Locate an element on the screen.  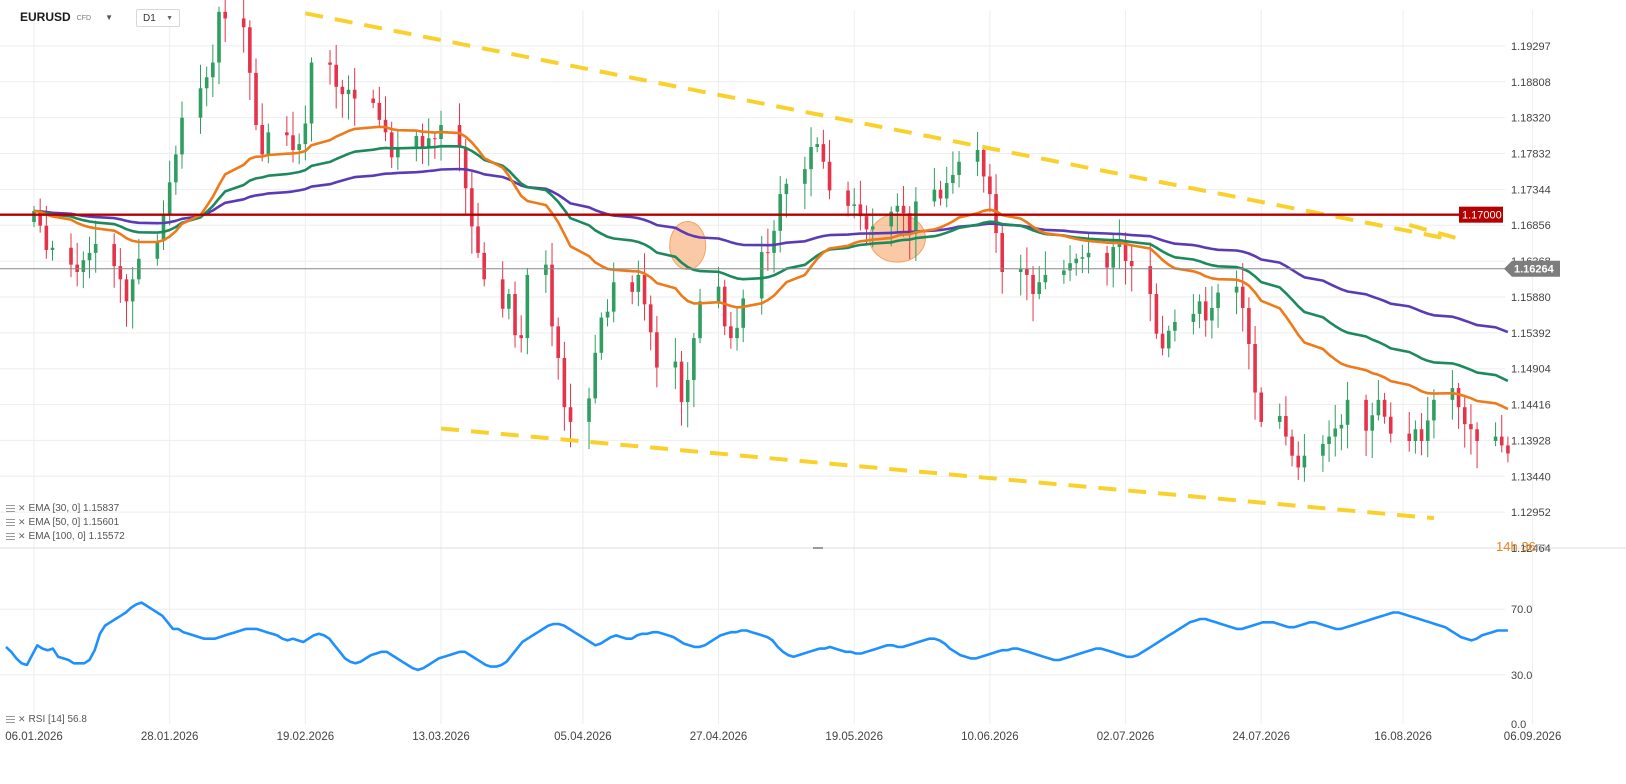
rsi-line is located at coordinates (756, 636).